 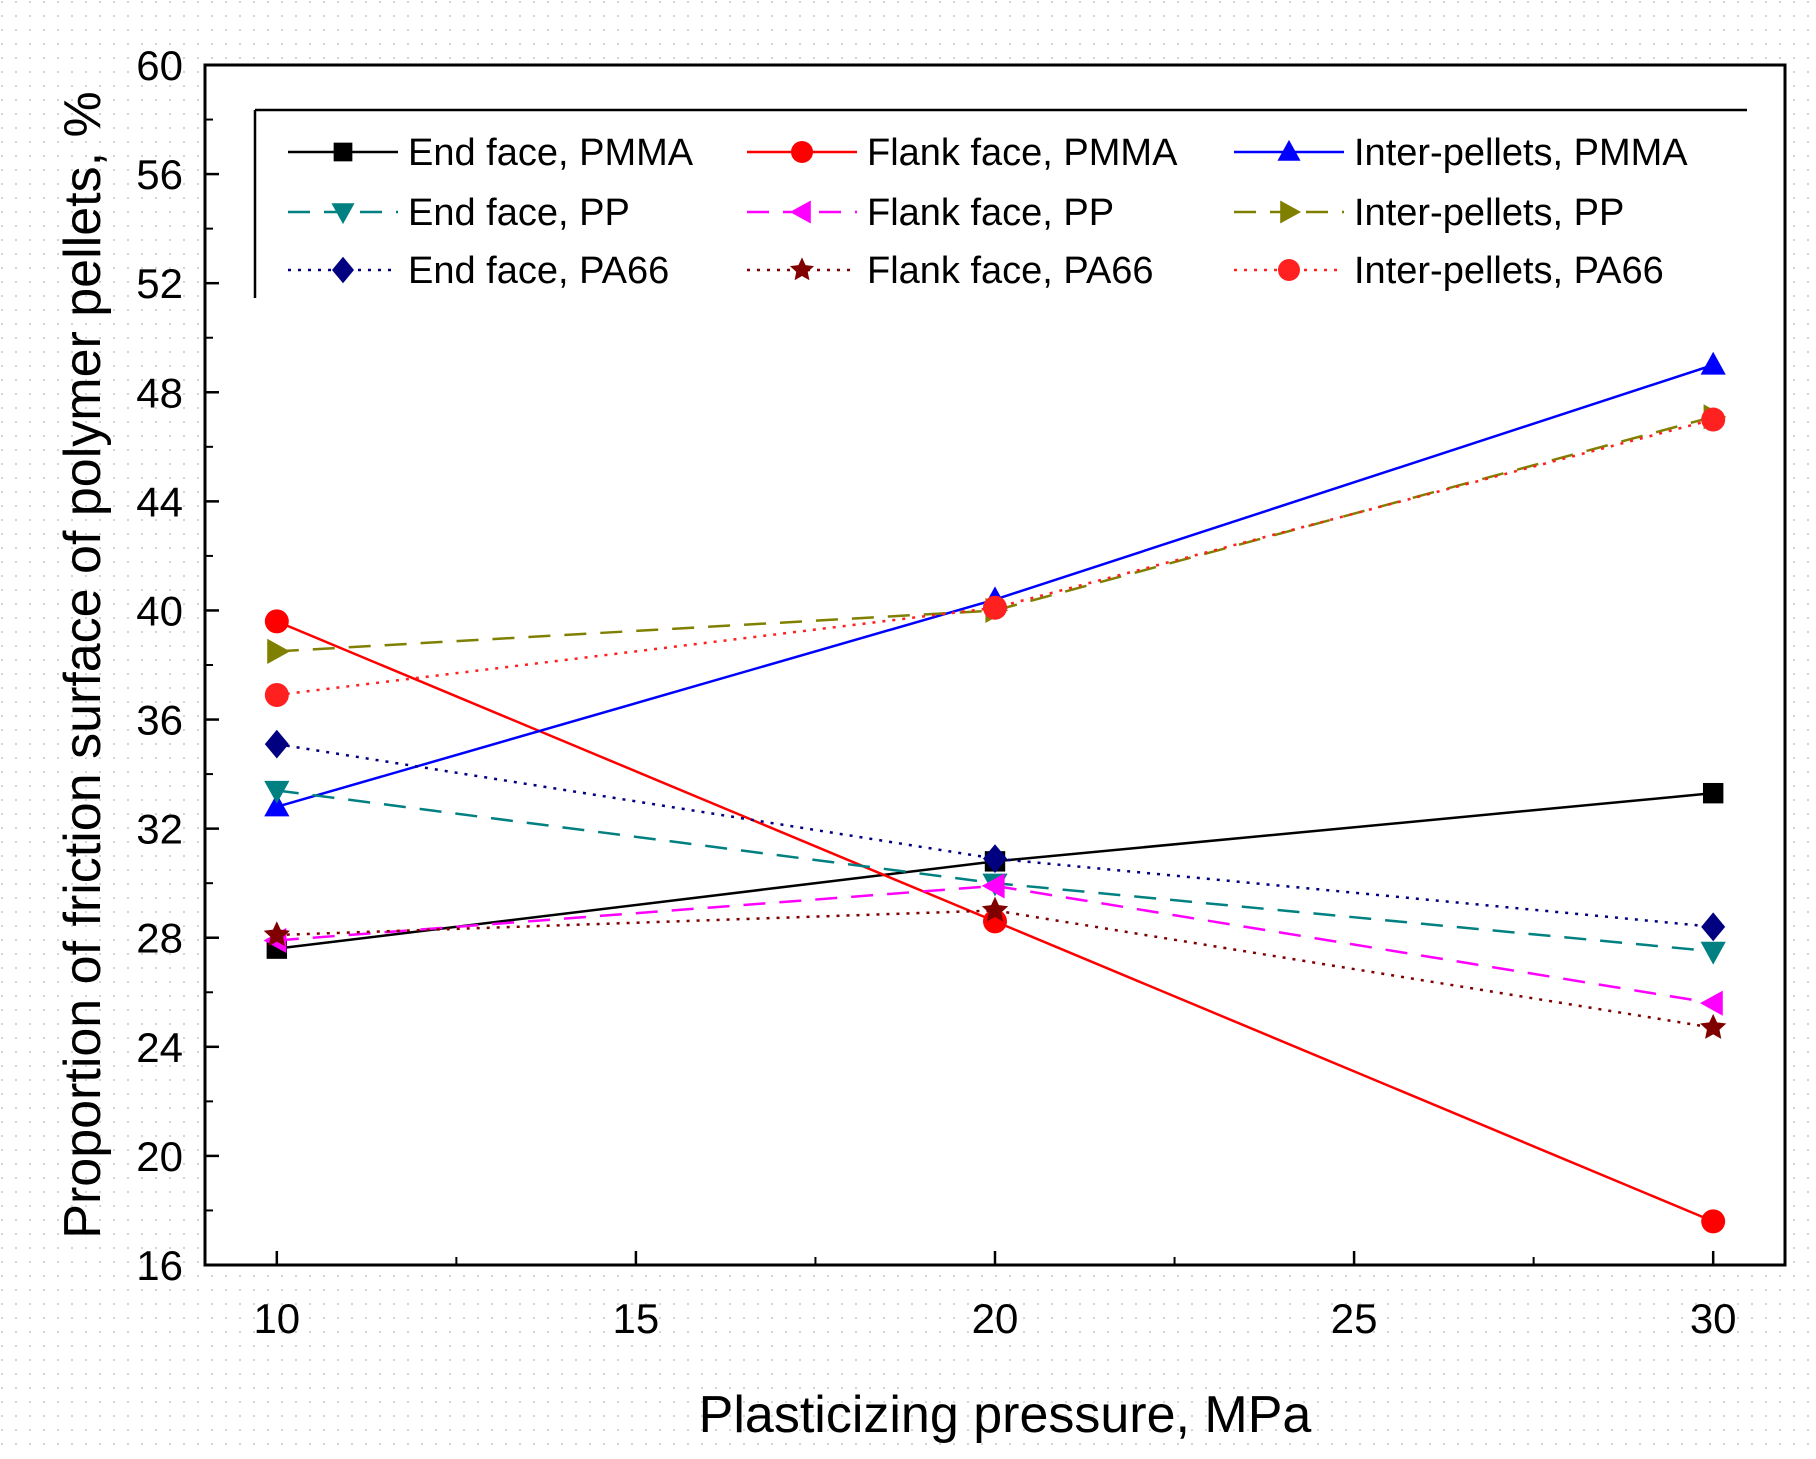 I want to click on legend-item: Flank face, PA66, so click(x=950, y=271).